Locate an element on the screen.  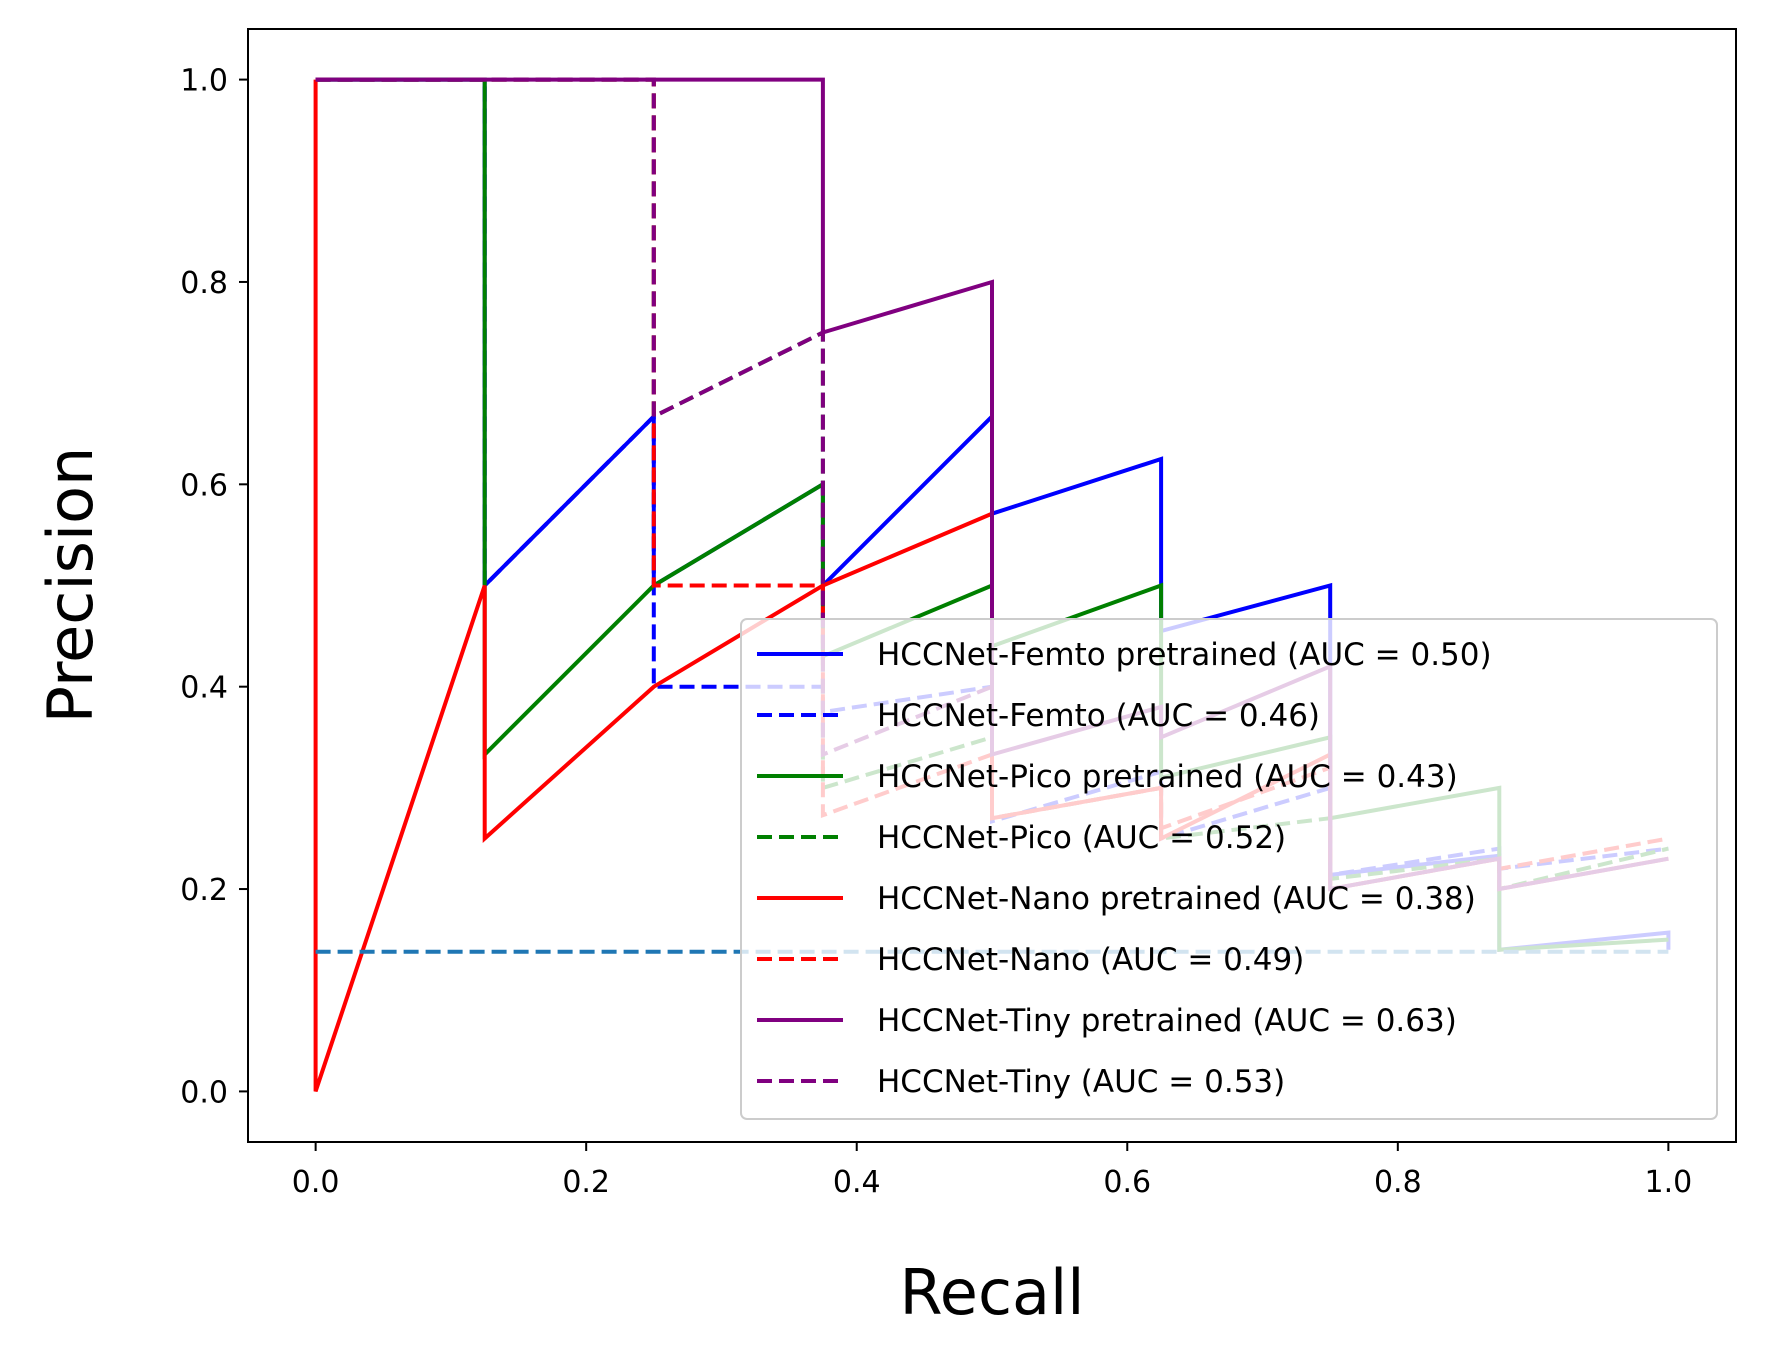
y-tick-label: 0.2 is located at coordinates (204, 890).